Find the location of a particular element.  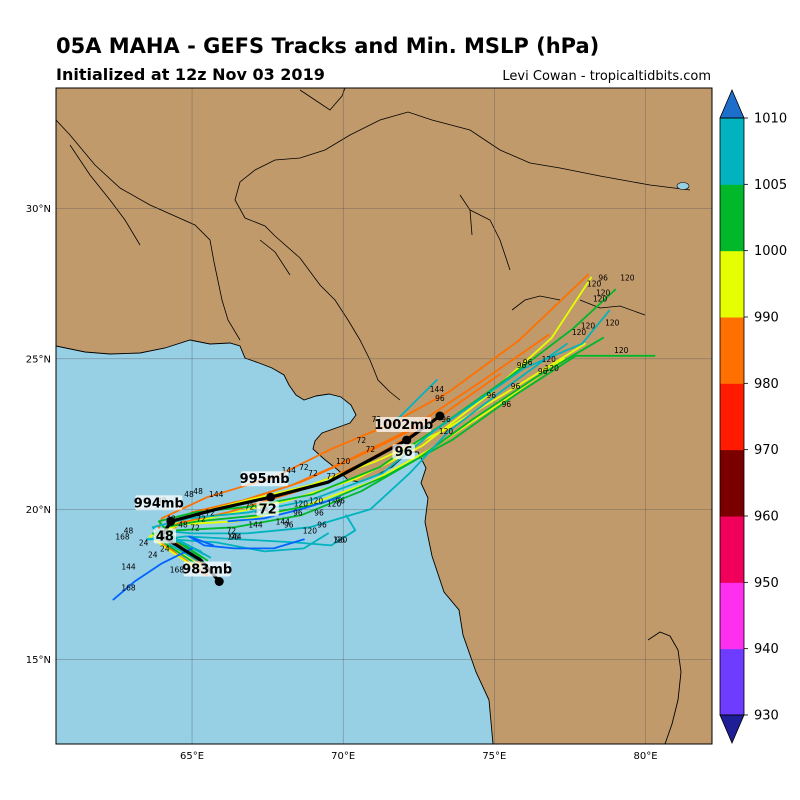

mean-track-line is located at coordinates (300, 498).